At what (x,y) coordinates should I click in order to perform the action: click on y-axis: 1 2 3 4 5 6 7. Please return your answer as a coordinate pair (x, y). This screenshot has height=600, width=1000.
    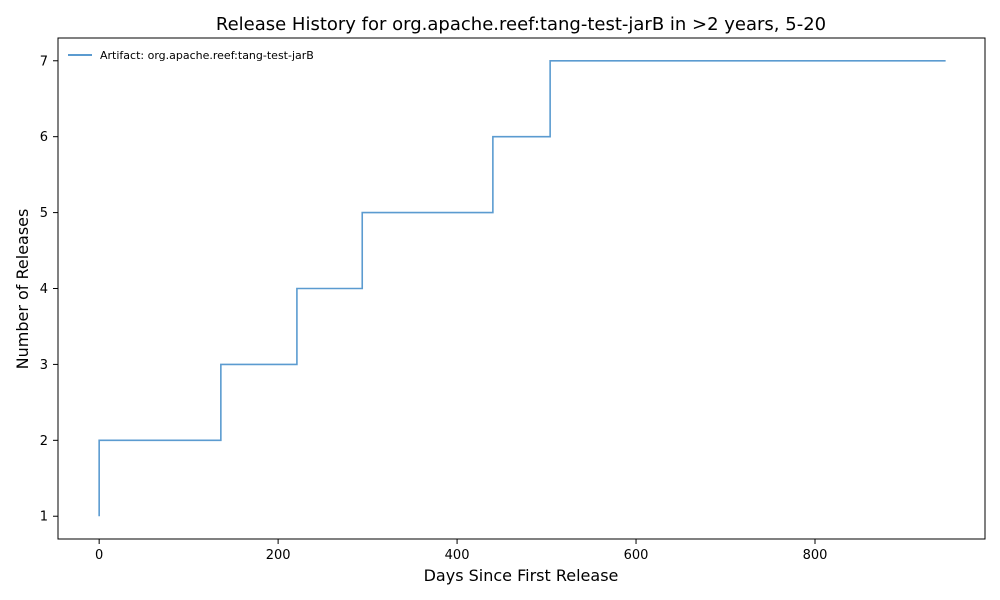
    Looking at the image, I should click on (49, 289).